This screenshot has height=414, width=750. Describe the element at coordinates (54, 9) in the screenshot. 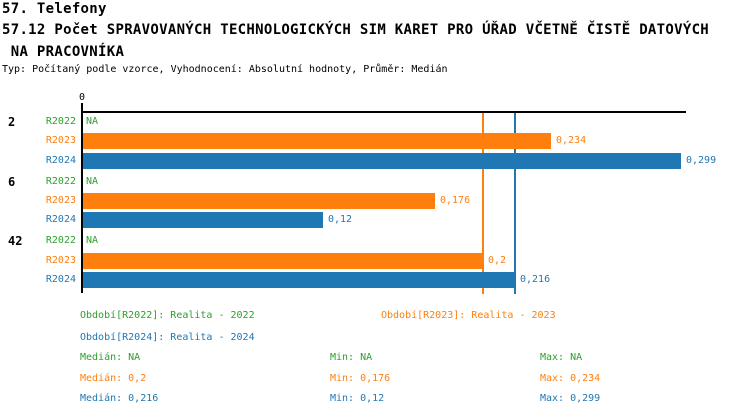

I see `report-section-title: 57. Telefony` at that location.